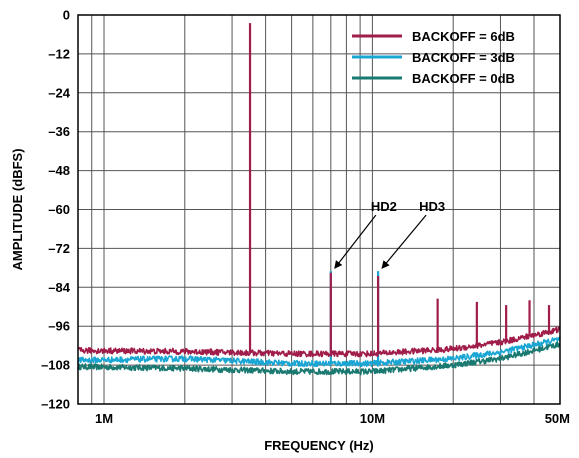 The height and width of the screenshot is (458, 579). Describe the element at coordinates (59, 170) in the screenshot. I see `y-tick-label: –48` at that location.